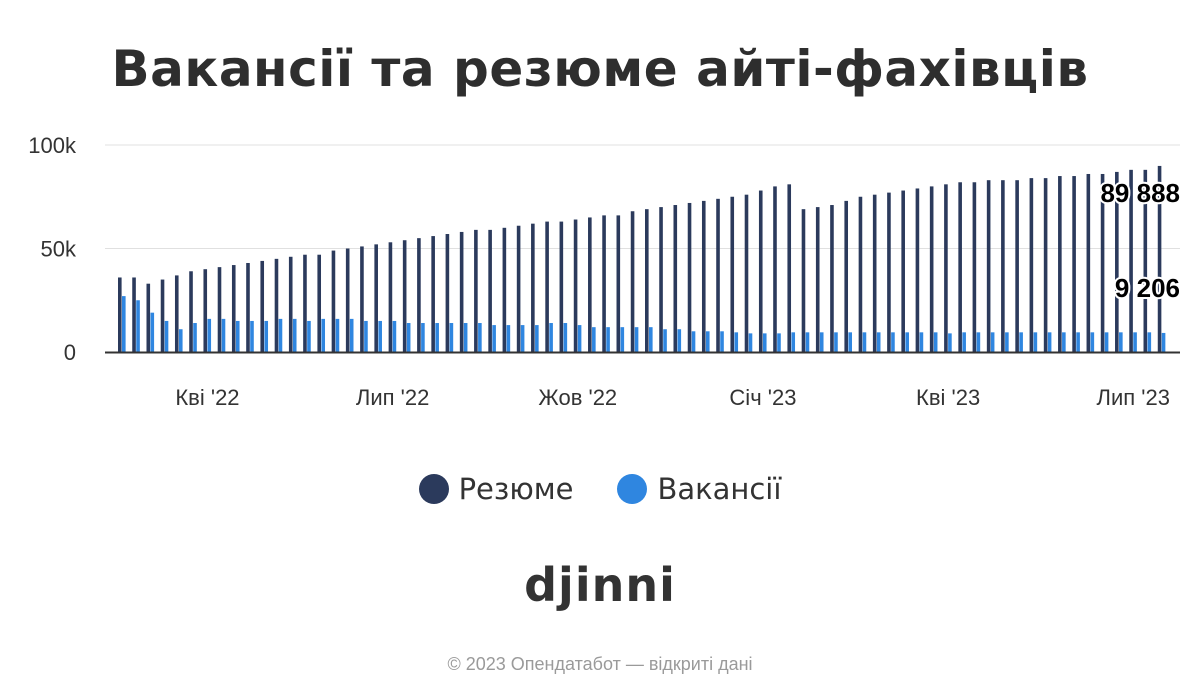 The width and height of the screenshot is (1200, 700). I want to click on y-tick-label: 0, so click(70, 352).